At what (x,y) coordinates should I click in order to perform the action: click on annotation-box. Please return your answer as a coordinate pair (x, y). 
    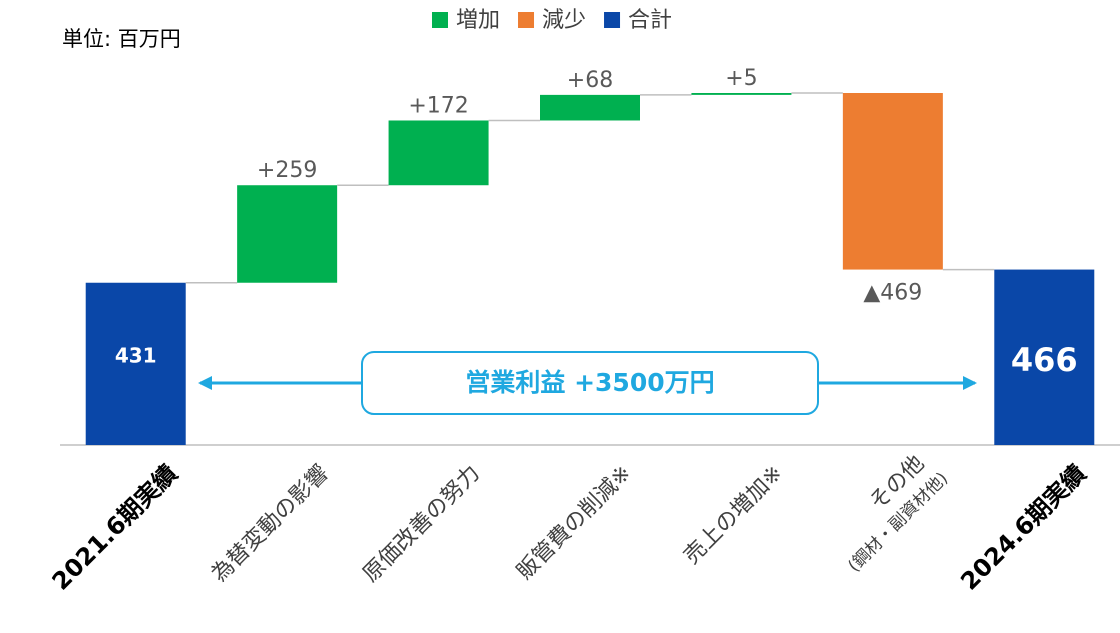
    Looking at the image, I should click on (590, 383).